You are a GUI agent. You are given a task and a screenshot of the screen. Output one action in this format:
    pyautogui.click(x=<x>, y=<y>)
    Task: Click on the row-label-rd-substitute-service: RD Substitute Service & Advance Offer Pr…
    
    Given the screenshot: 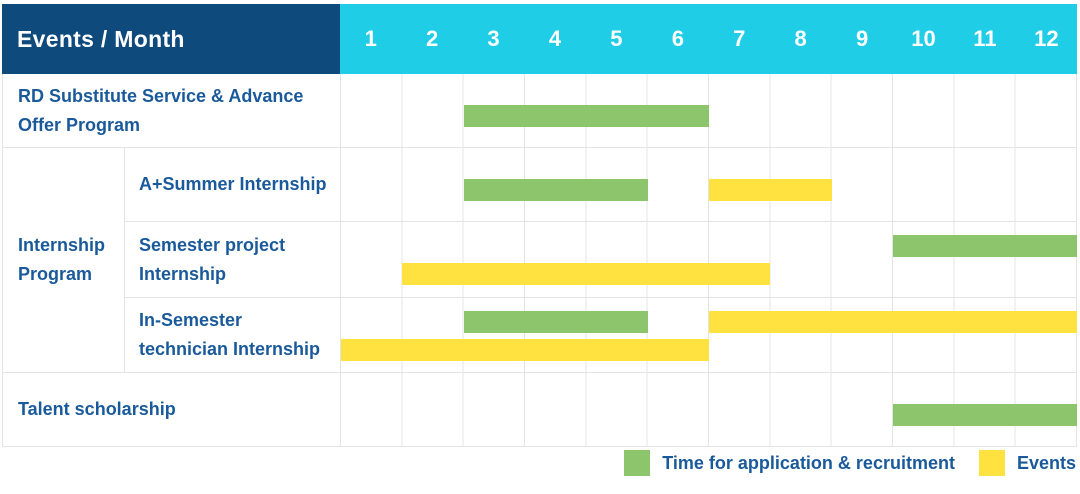 What is the action you would take?
    pyautogui.click(x=172, y=110)
    